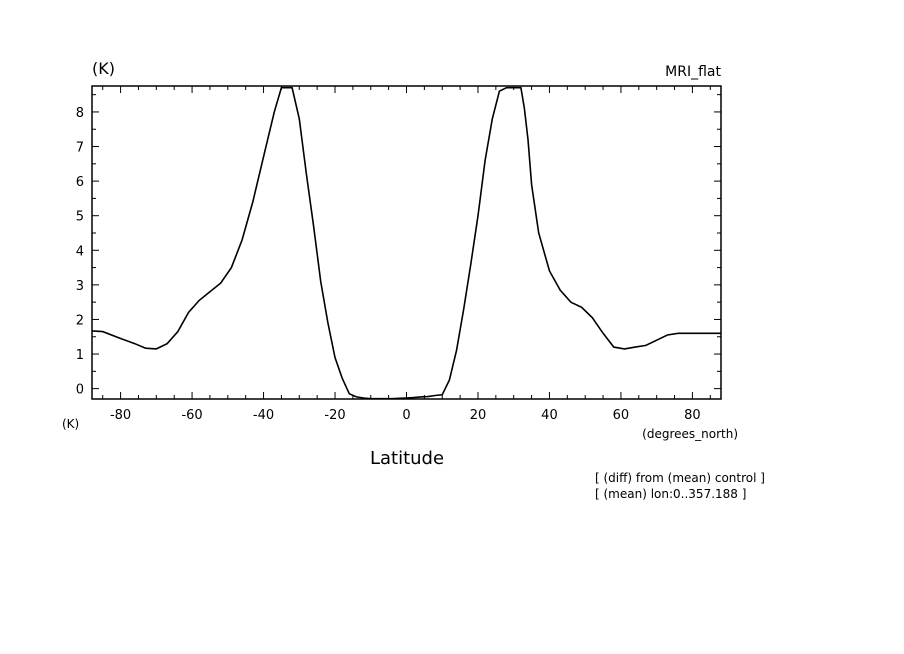 This screenshot has width=904, height=654. What do you see at coordinates (120, 415) in the screenshot?
I see `x-tick-label: -80` at bounding box center [120, 415].